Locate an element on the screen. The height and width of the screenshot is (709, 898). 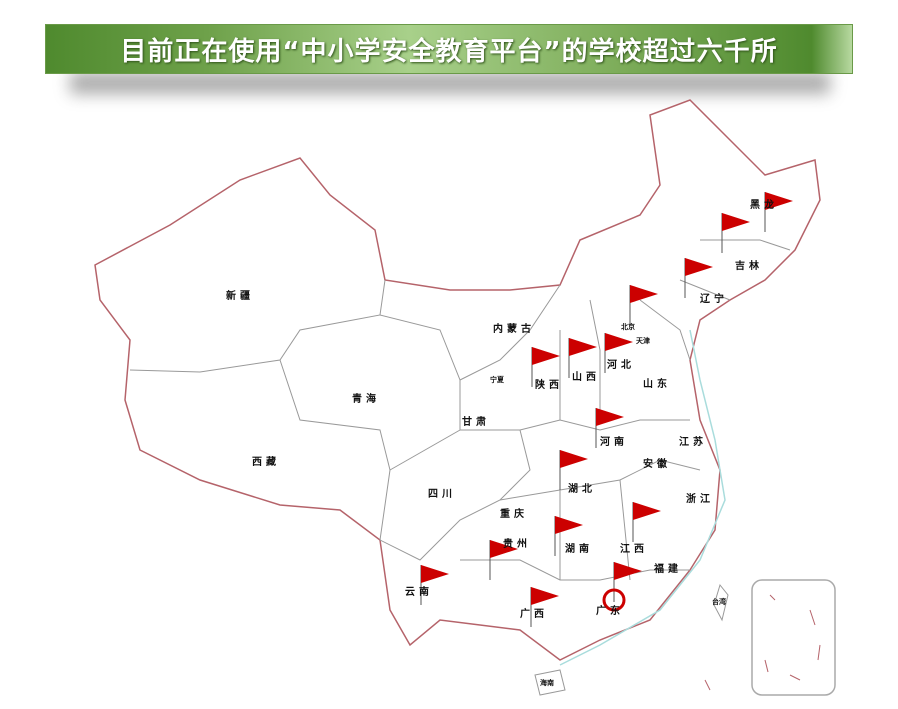
province-label: 重庆 is located at coordinates (514, 514).